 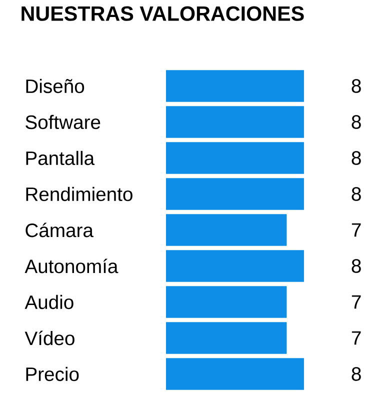 What do you see at coordinates (52, 374) in the screenshot?
I see `y-tick-label: Precio` at bounding box center [52, 374].